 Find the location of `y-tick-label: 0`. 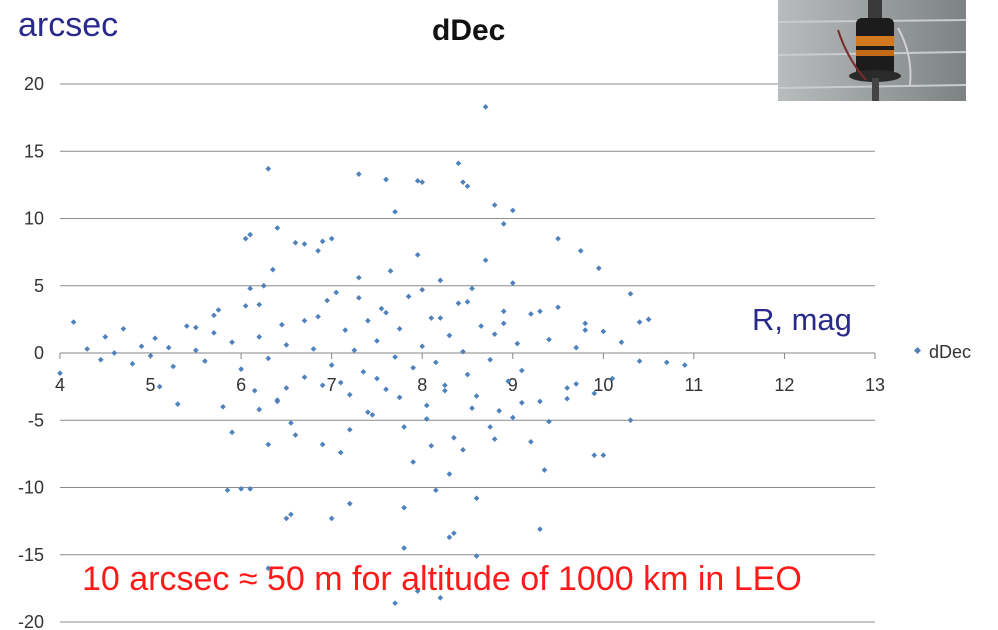

y-tick-label: 0 is located at coordinates (39, 353).